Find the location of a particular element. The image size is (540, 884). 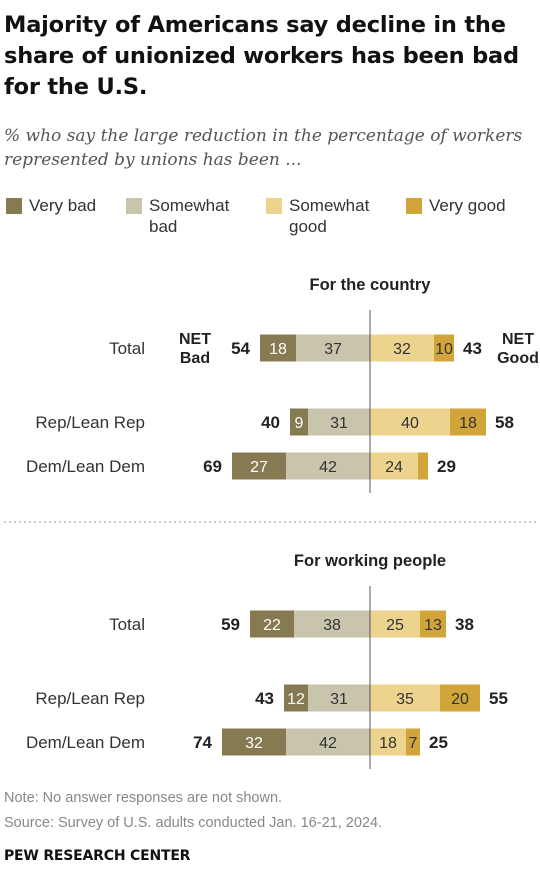

legend-item-very-good: Very good is located at coordinates (456, 205).